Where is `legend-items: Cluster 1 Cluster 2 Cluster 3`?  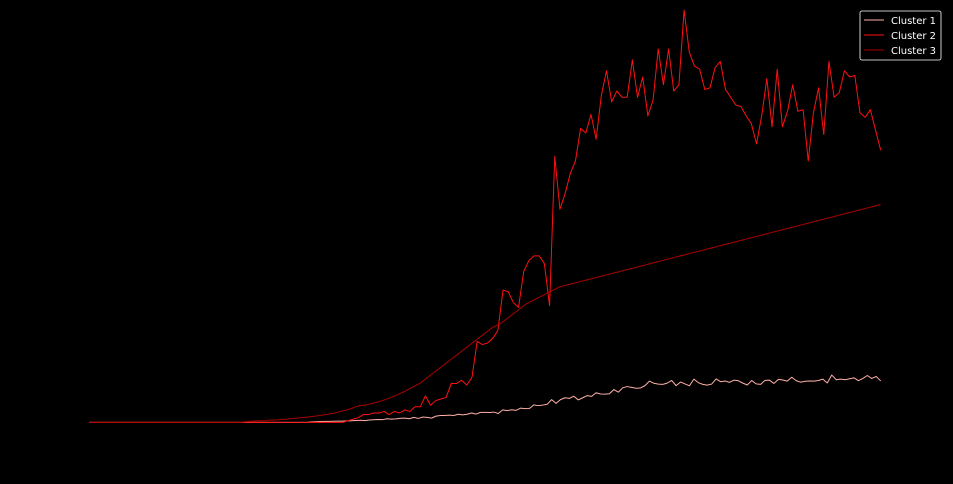 legend-items: Cluster 1 Cluster 2 Cluster 3 is located at coordinates (900, 36).